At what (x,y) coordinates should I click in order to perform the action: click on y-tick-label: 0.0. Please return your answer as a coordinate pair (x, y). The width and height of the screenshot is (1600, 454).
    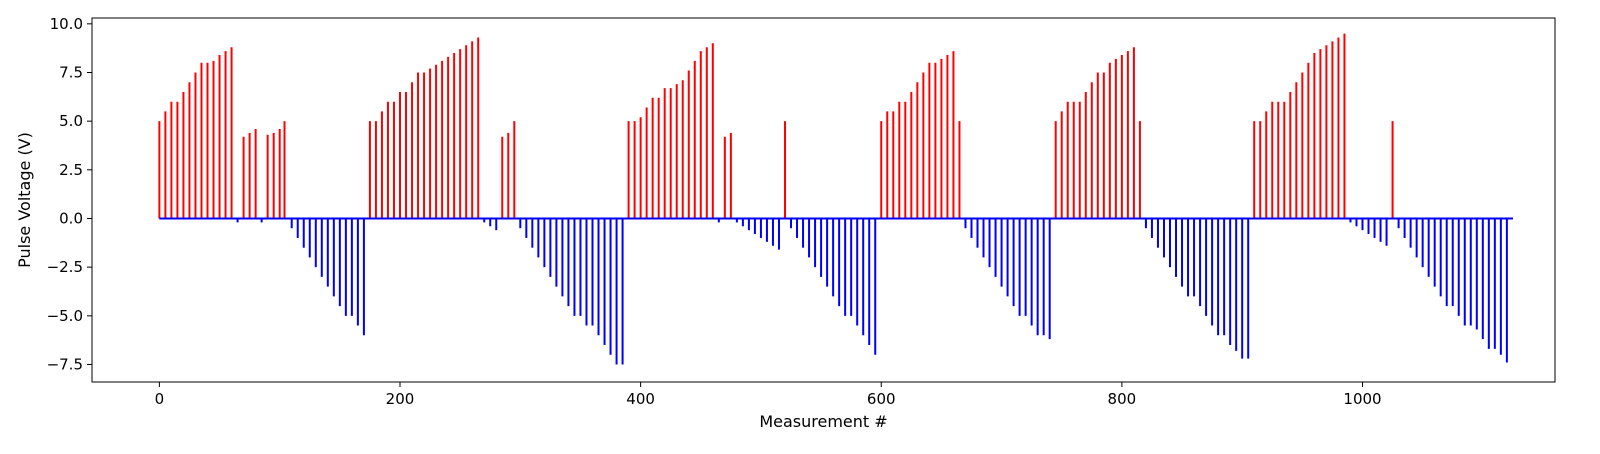
    Looking at the image, I should click on (71, 218).